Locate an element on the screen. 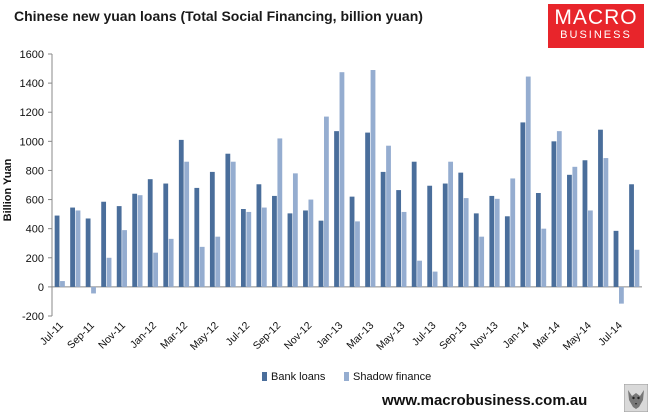 This screenshot has height=415, width=652. y-tick-label: 200 is located at coordinates (35, 259).